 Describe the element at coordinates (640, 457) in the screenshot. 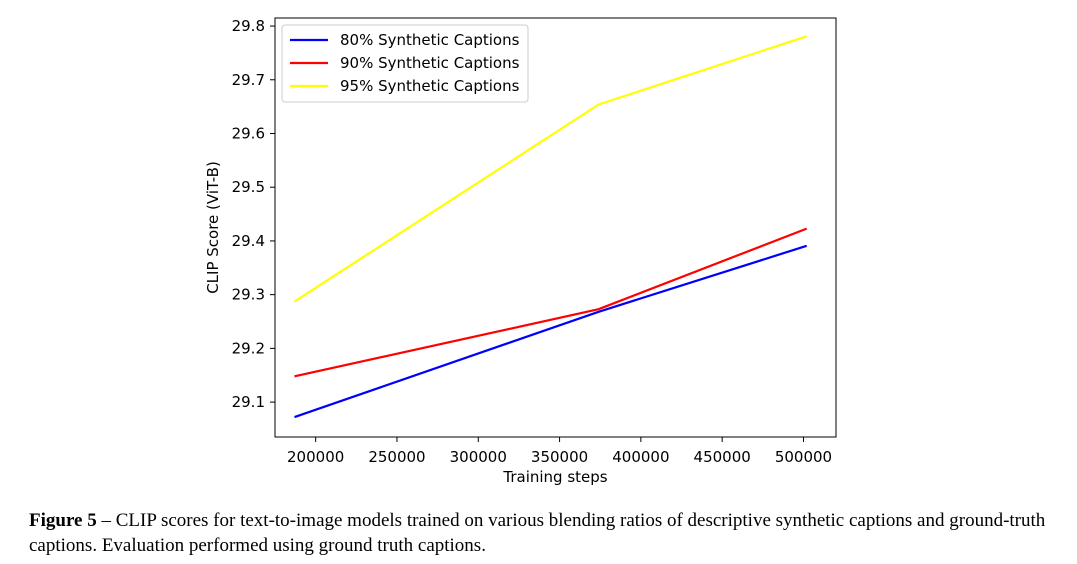

I see `x-tick-label: 400000` at that location.